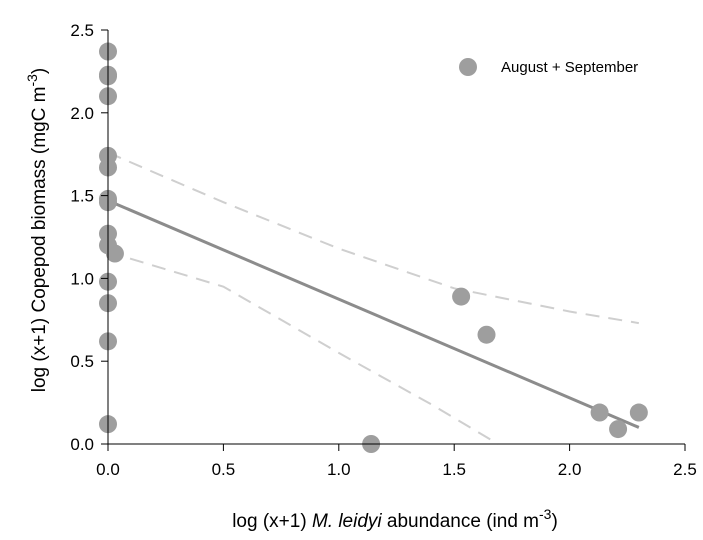  I want to click on y-tick-label: 1.5, so click(82, 196).